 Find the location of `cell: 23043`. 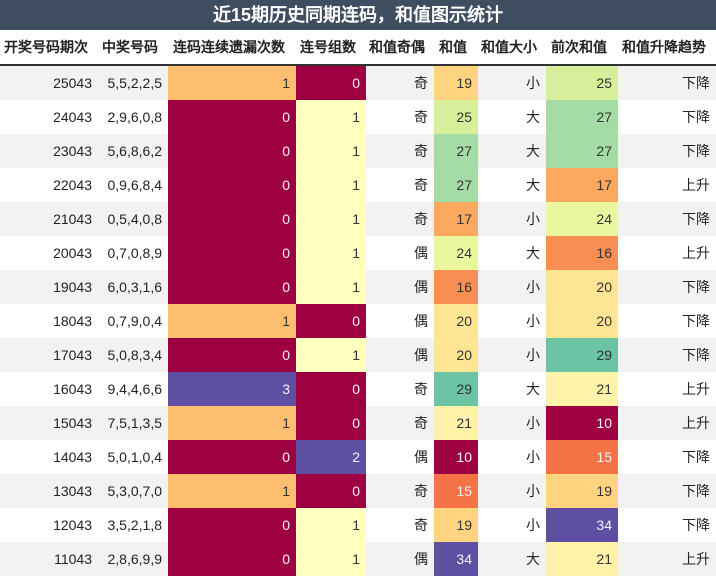

cell: 23043 is located at coordinates (72, 151).